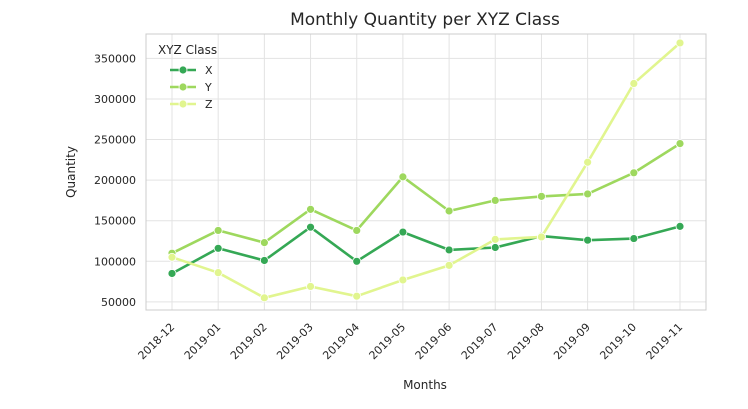 This screenshot has height=409, width=748. What do you see at coordinates (187, 50) in the screenshot?
I see `legend-title: XYZ Class` at bounding box center [187, 50].